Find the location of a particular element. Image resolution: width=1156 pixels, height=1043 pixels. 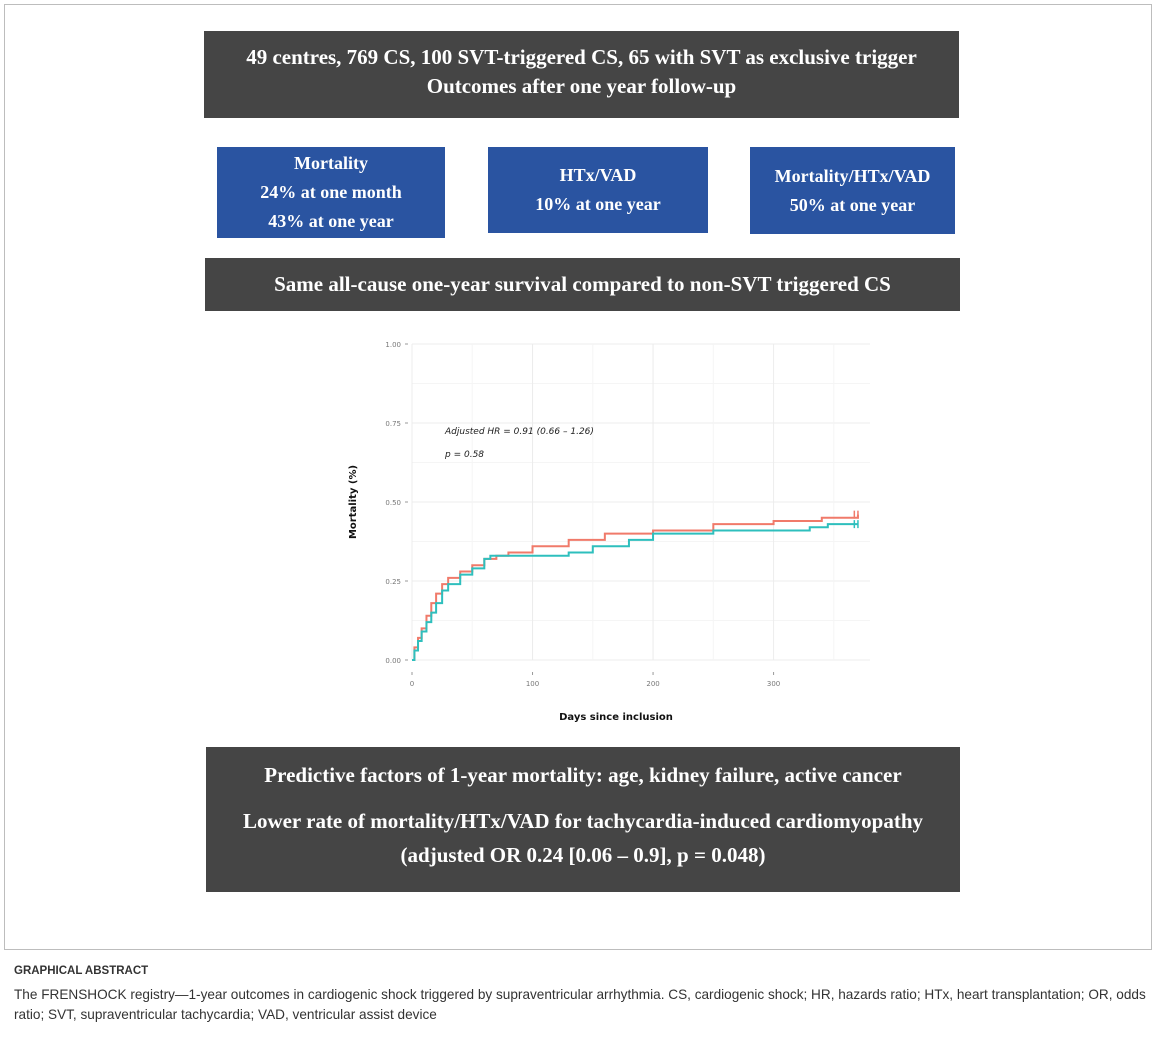

y-tick-label: 0.75 is located at coordinates (393, 424).